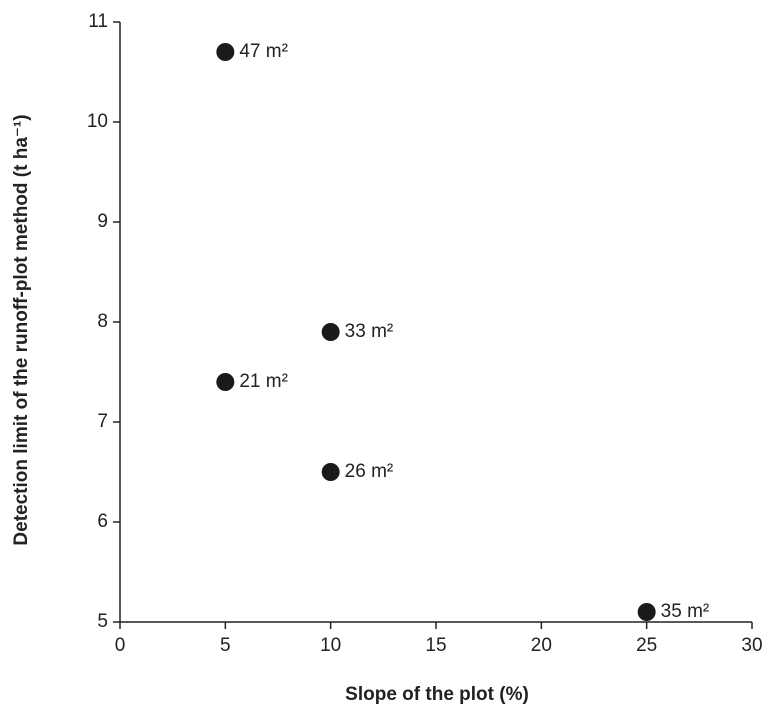 The height and width of the screenshot is (711, 766). I want to click on point-label: 33 m², so click(369, 331).